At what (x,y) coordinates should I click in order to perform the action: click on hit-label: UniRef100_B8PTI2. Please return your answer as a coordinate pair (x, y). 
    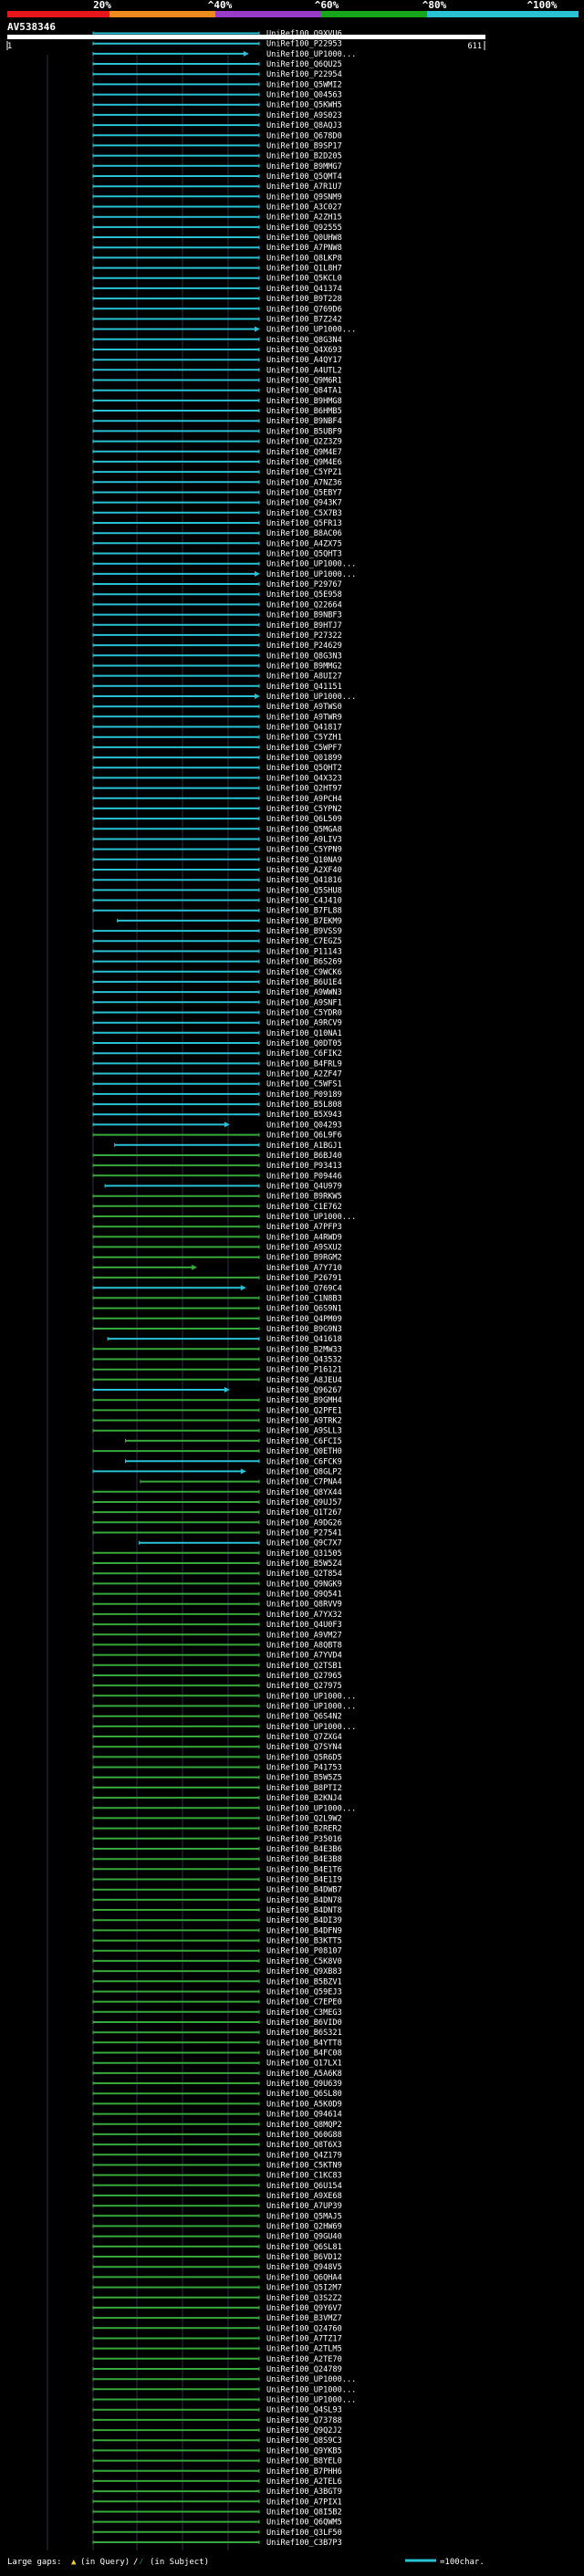
    Looking at the image, I should click on (304, 1788).